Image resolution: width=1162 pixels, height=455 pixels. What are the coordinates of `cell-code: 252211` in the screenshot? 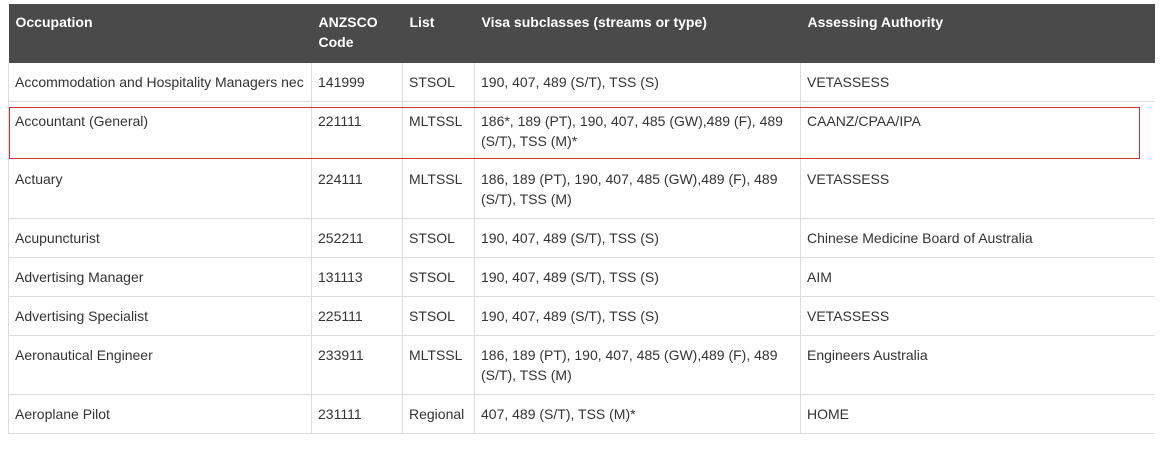 It's located at (357, 238).